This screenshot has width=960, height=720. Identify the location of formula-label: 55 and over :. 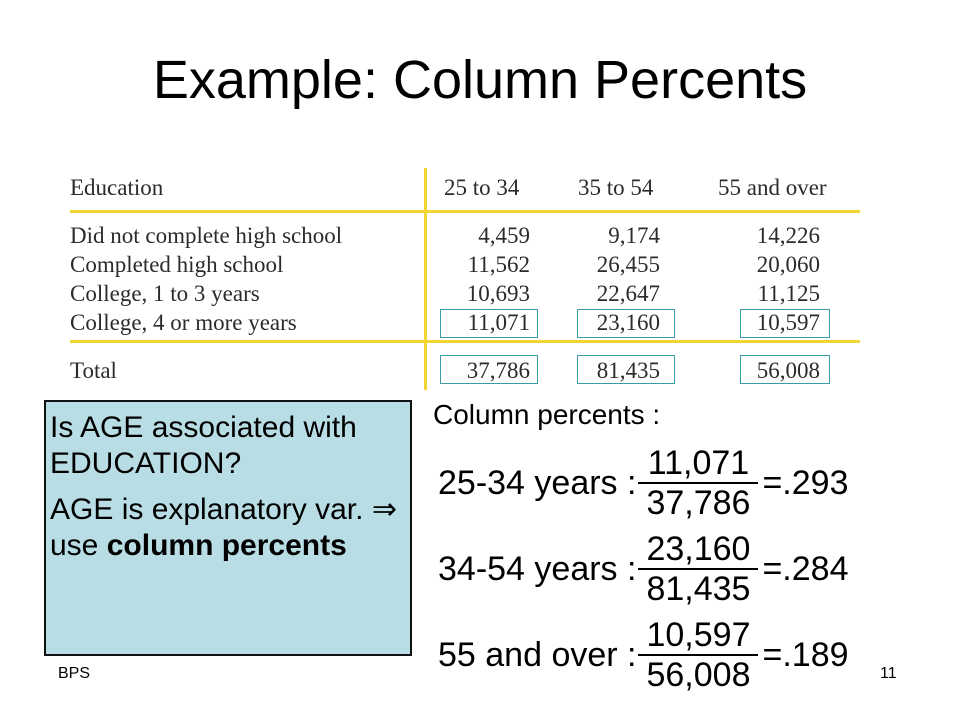
(537, 654).